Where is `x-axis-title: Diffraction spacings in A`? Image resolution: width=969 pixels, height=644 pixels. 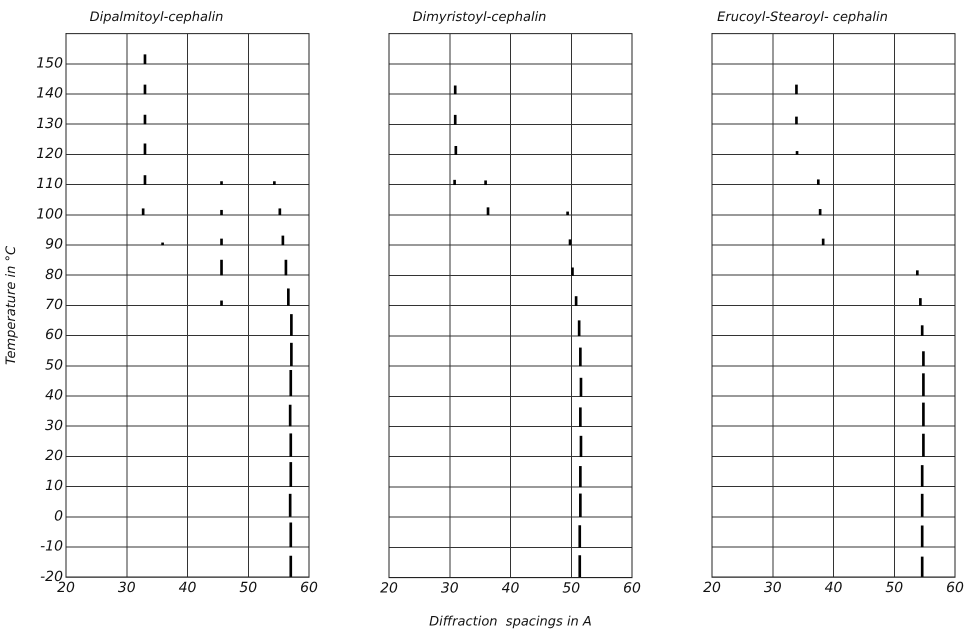 x-axis-title: Diffraction spacings in A is located at coordinates (510, 622).